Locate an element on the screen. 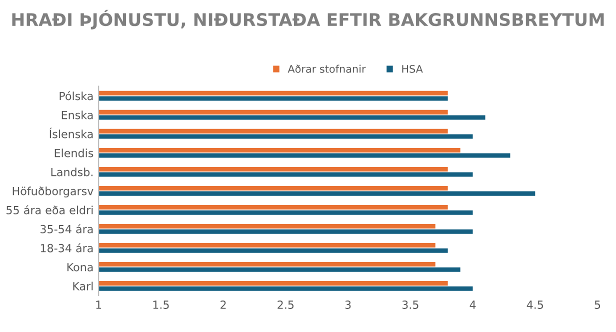  legend-label: HSA is located at coordinates (412, 68).